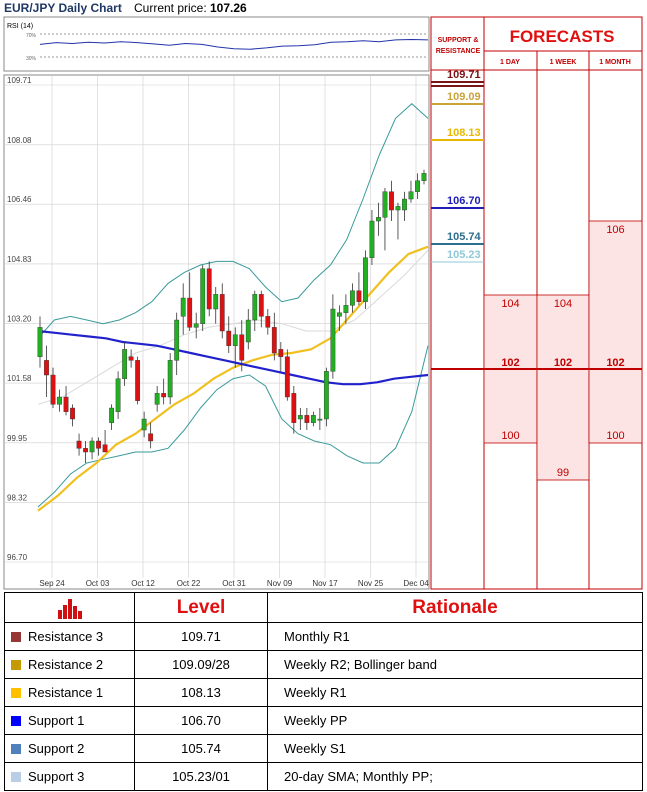 This screenshot has height=792, width=647. What do you see at coordinates (464, 237) in the screenshot?
I see `sr-level-value: 105.74` at bounding box center [464, 237].